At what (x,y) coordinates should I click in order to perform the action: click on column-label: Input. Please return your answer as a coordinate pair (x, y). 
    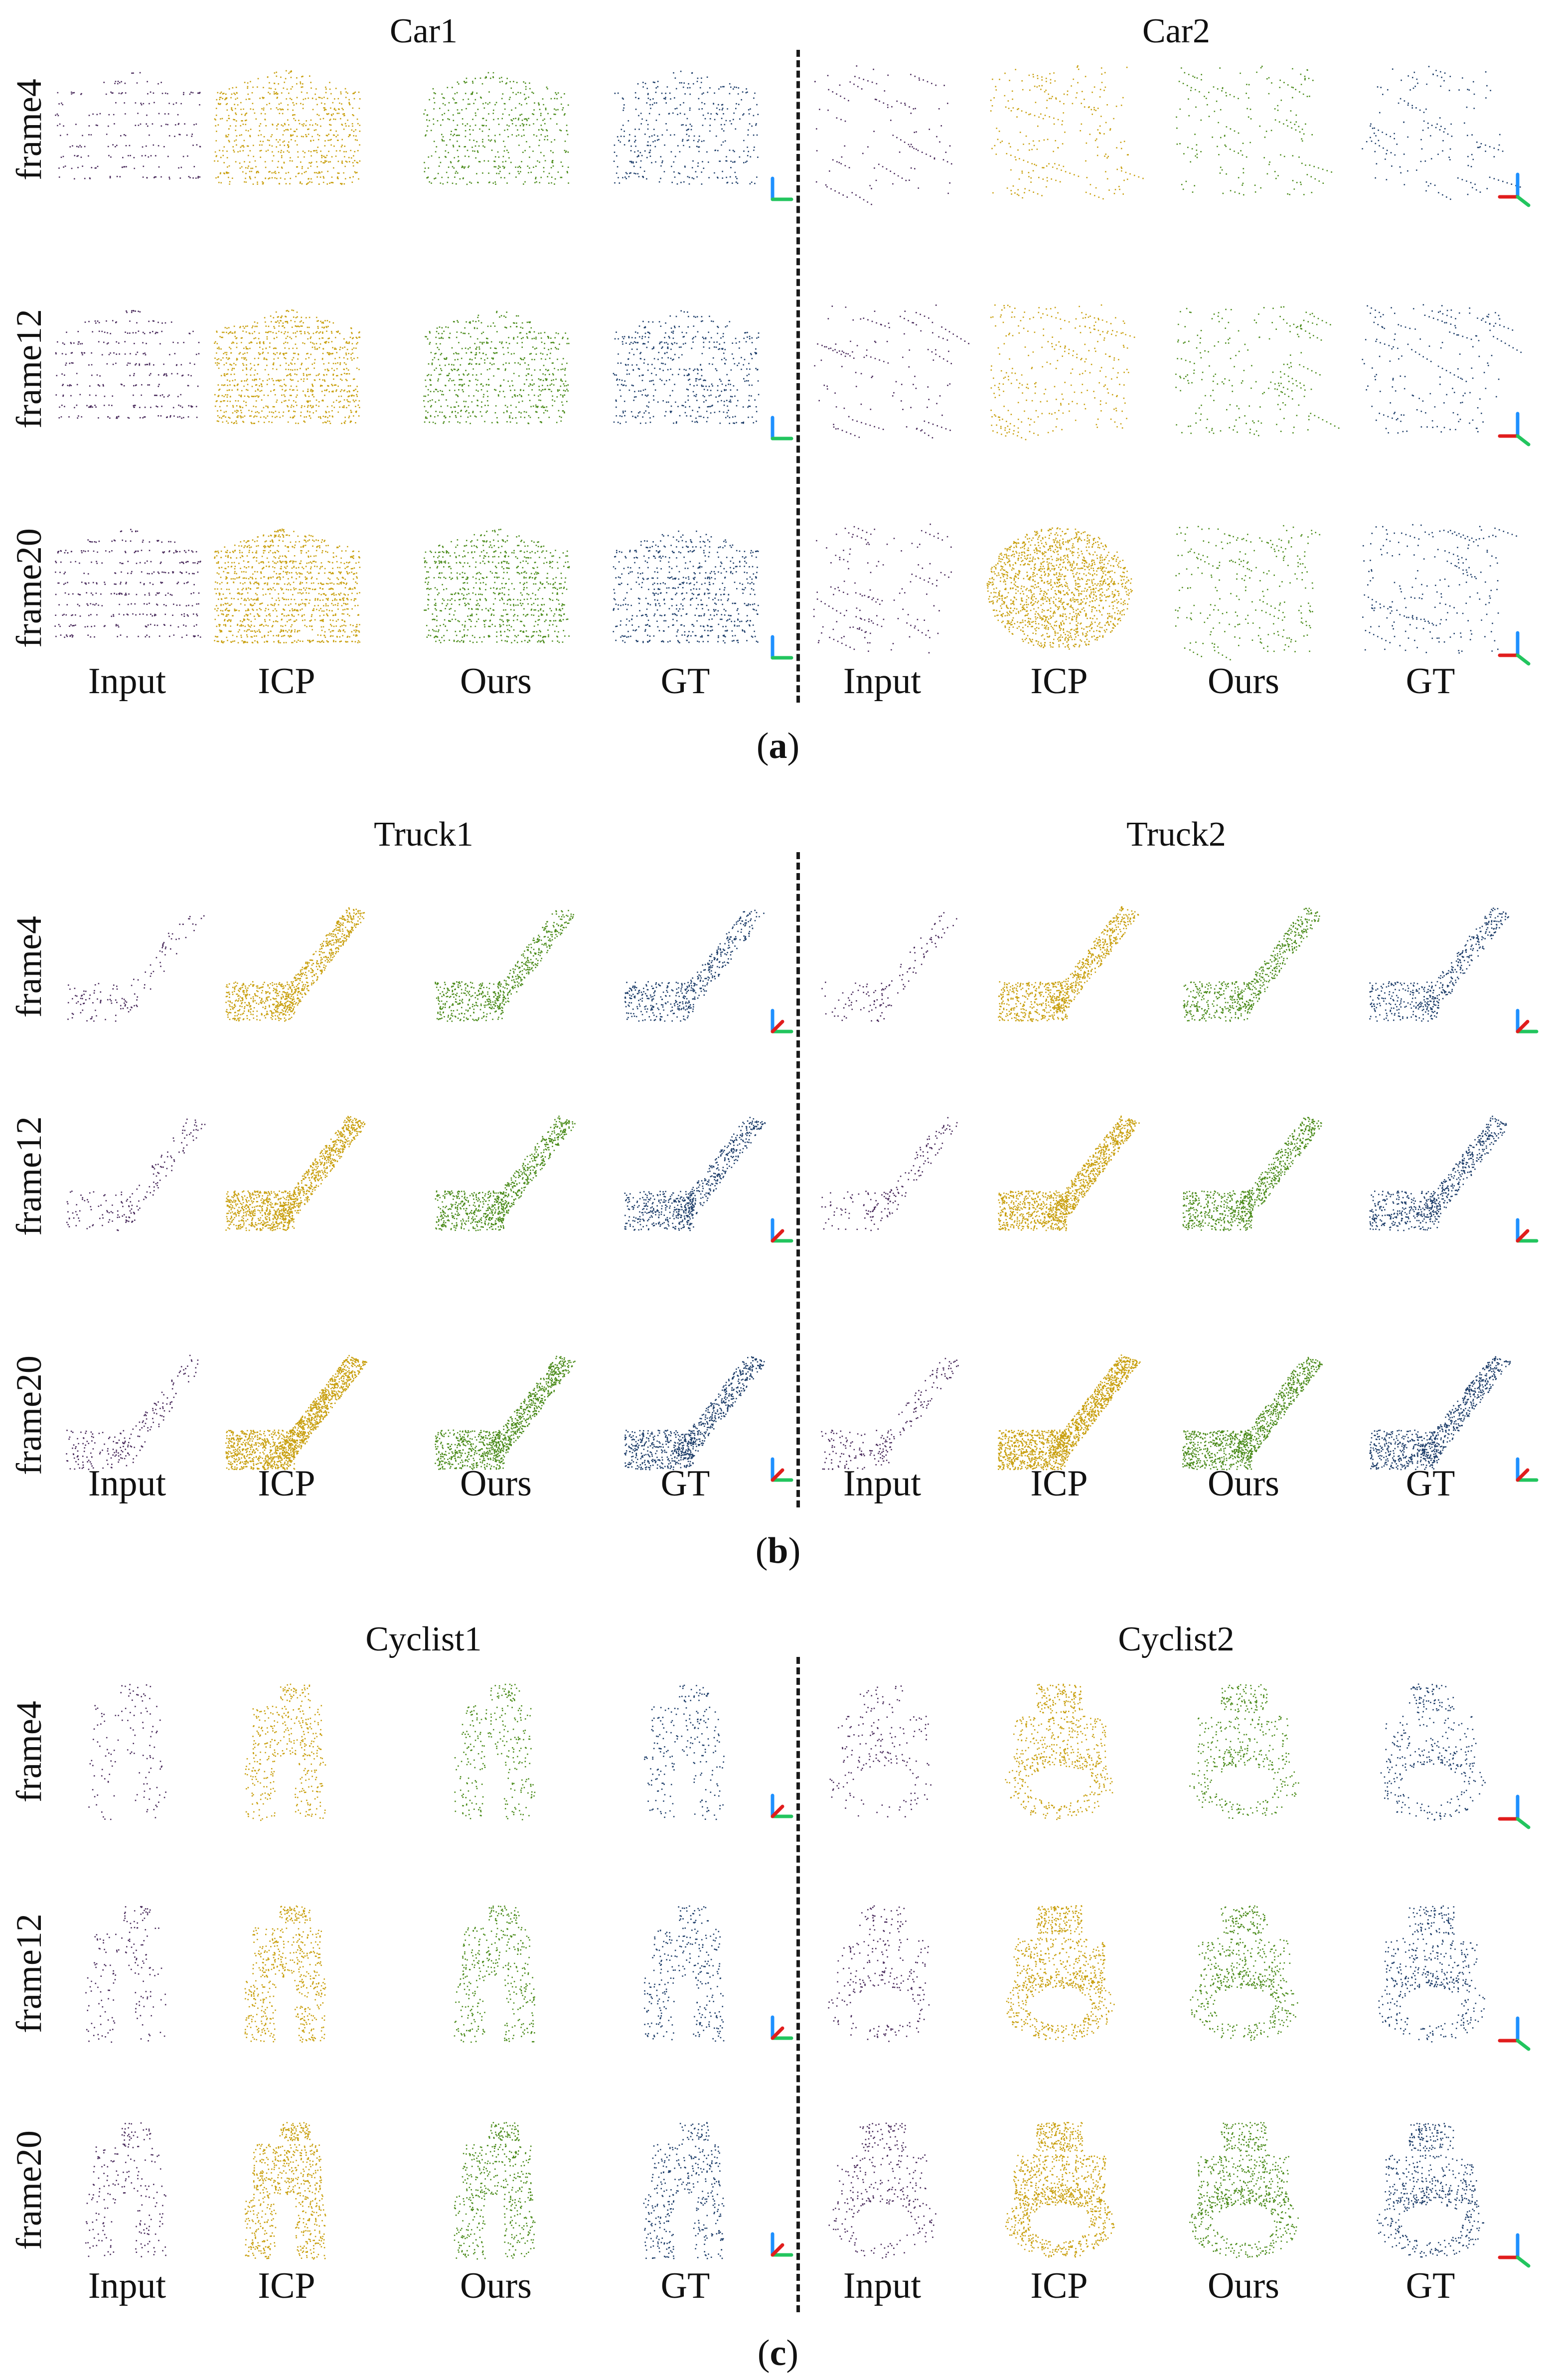
    Looking at the image, I should click on (882, 2285).